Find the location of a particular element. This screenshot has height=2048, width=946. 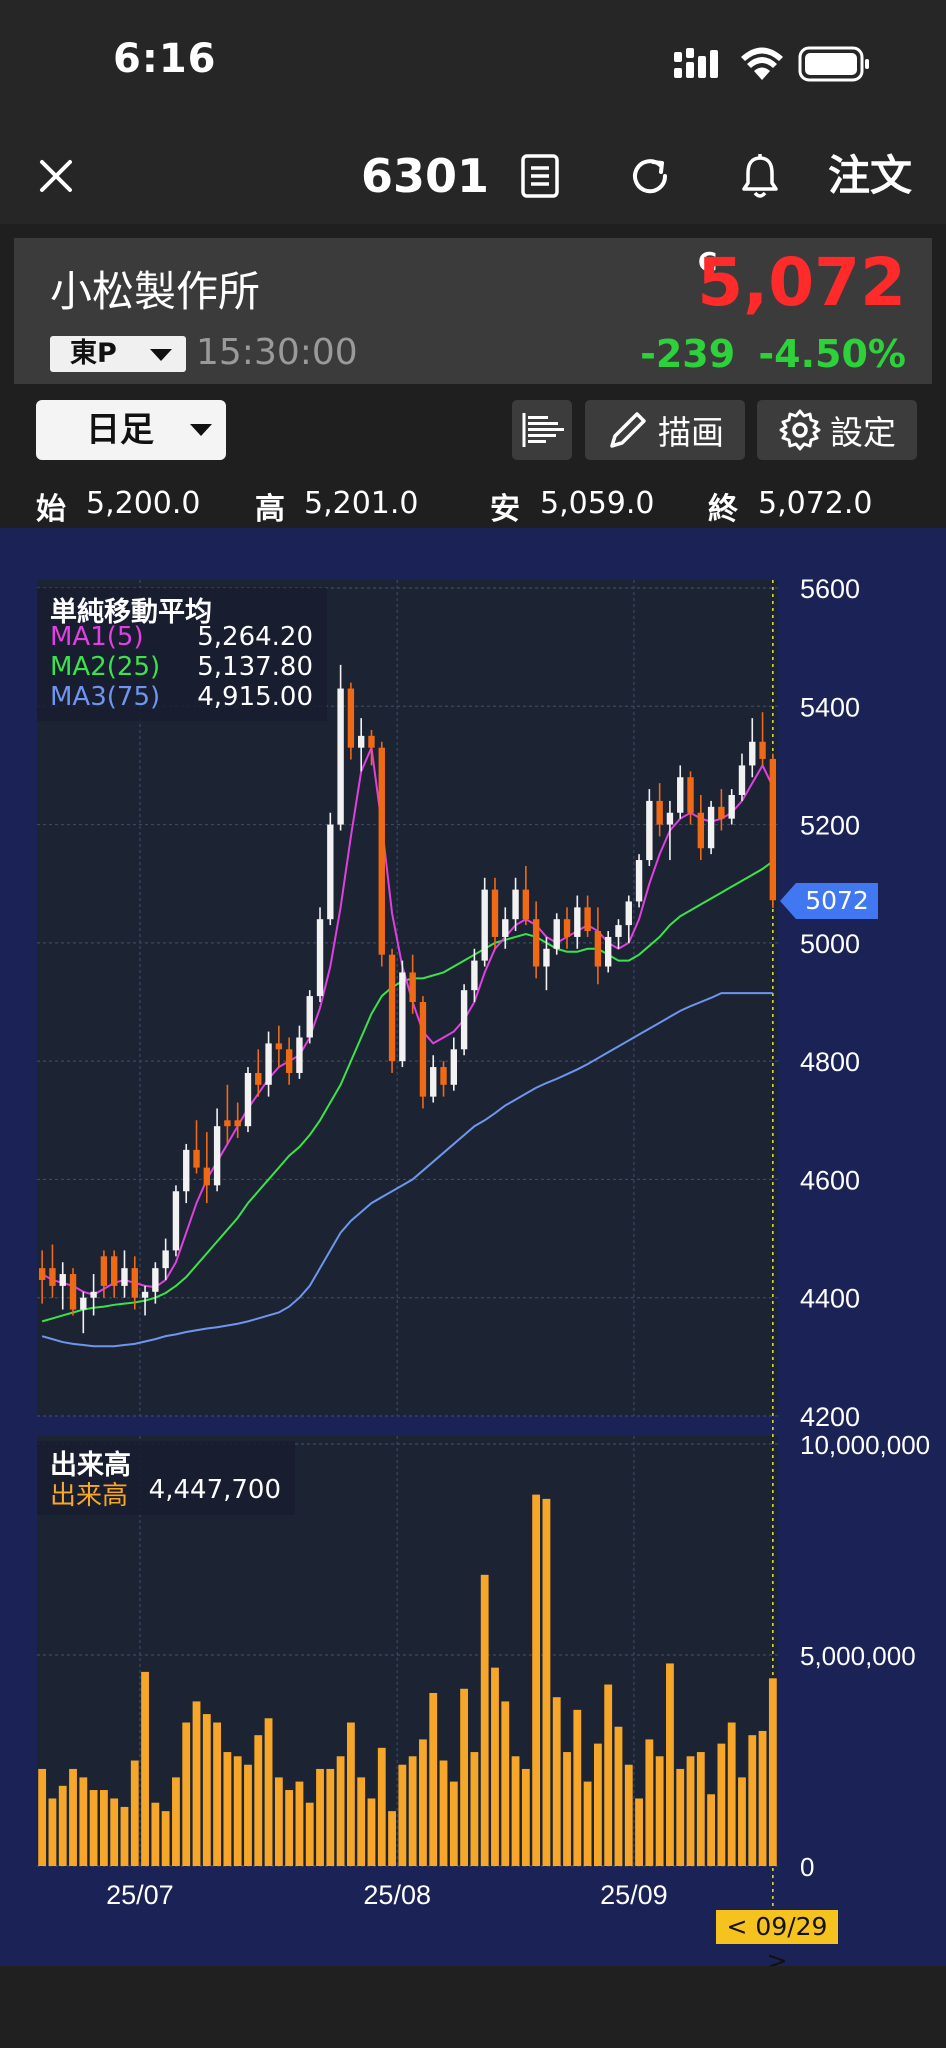

order-button: 注文 is located at coordinates (869, 175).